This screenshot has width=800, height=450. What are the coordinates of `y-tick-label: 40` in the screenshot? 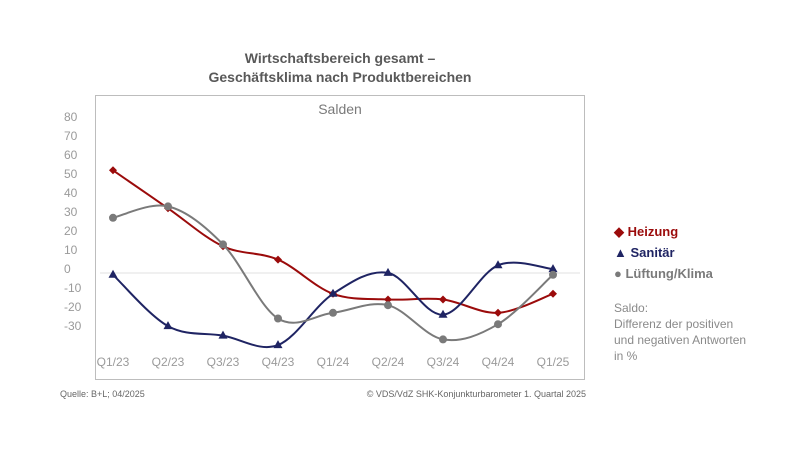 It's located at (71, 193).